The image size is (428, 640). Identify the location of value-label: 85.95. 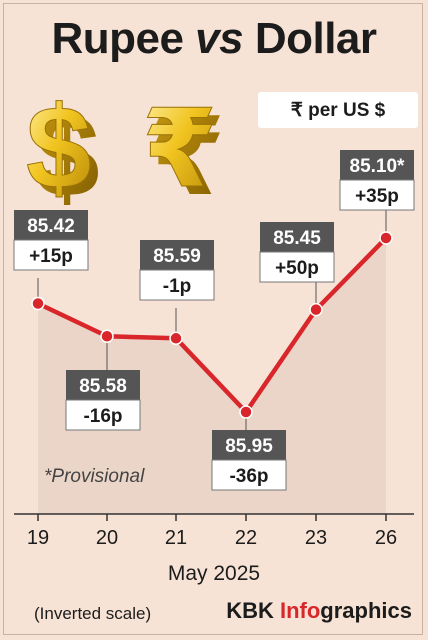
(249, 446).